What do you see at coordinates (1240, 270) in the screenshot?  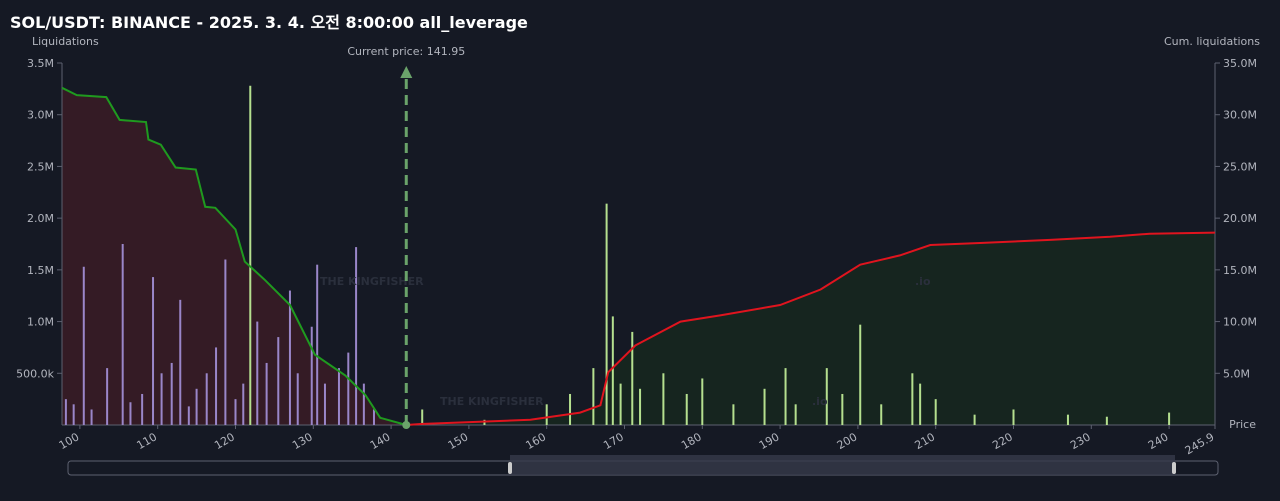 I see `y2-tick-label: 15.0M` at bounding box center [1240, 270].